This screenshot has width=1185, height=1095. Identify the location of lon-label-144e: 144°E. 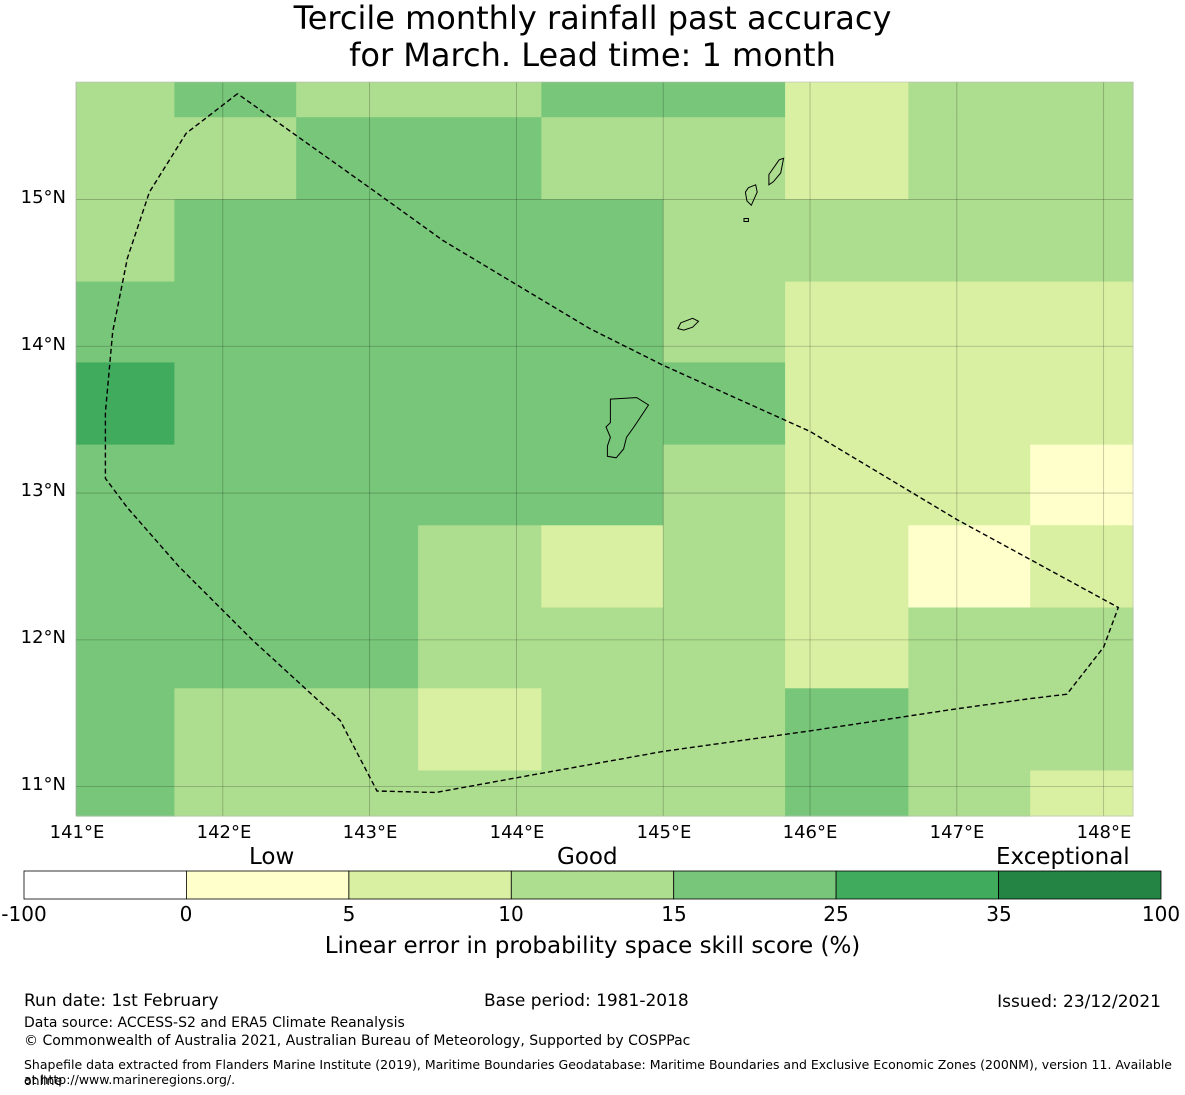
(517, 832).